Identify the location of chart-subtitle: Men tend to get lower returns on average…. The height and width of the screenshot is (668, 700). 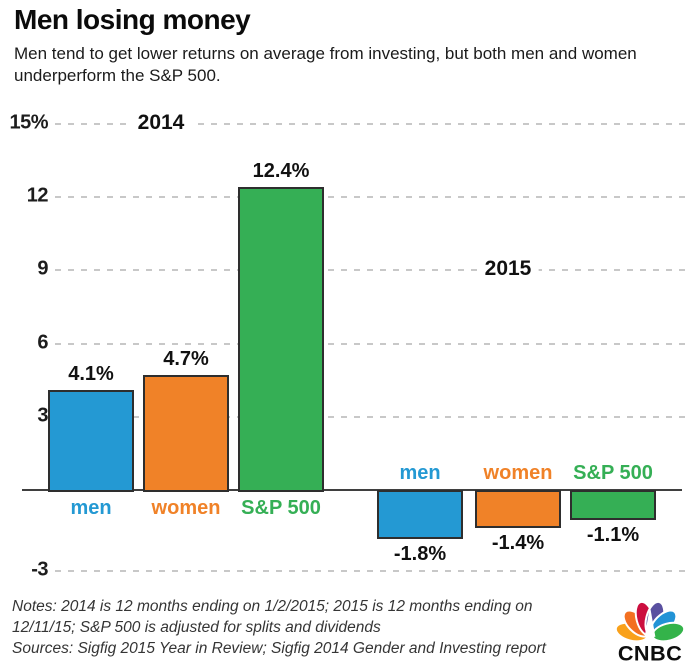
(325, 65).